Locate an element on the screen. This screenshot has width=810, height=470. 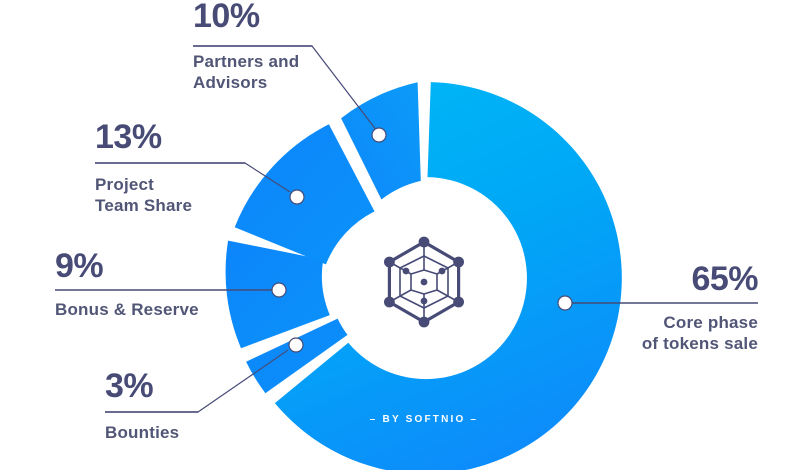
hexagon-network-logo is located at coordinates (424, 282).